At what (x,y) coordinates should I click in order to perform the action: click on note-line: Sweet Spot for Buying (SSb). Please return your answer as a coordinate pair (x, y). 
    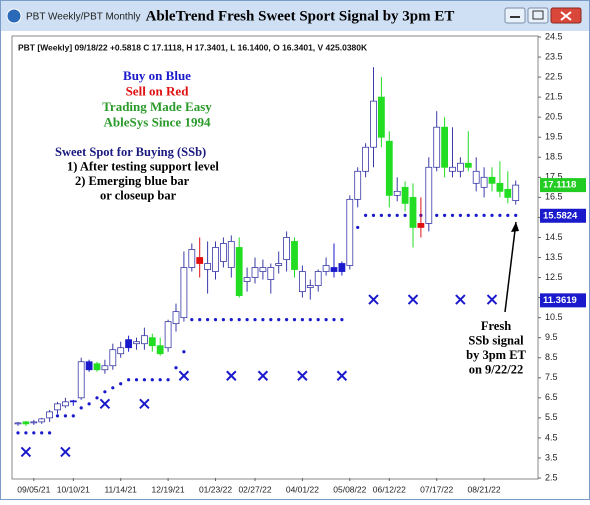
    Looking at the image, I should click on (130, 152).